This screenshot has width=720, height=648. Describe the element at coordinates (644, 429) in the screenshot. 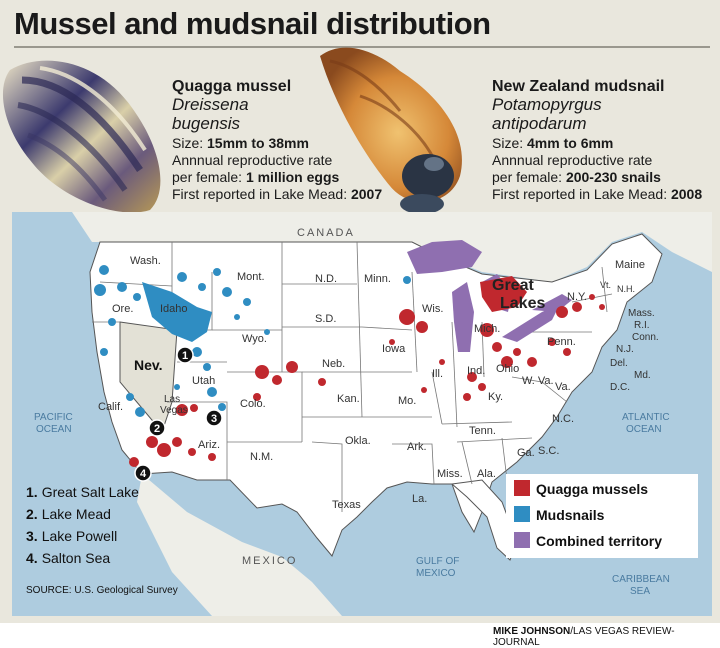

I see `atlantic-ocean-label-2: OCEAN` at that location.